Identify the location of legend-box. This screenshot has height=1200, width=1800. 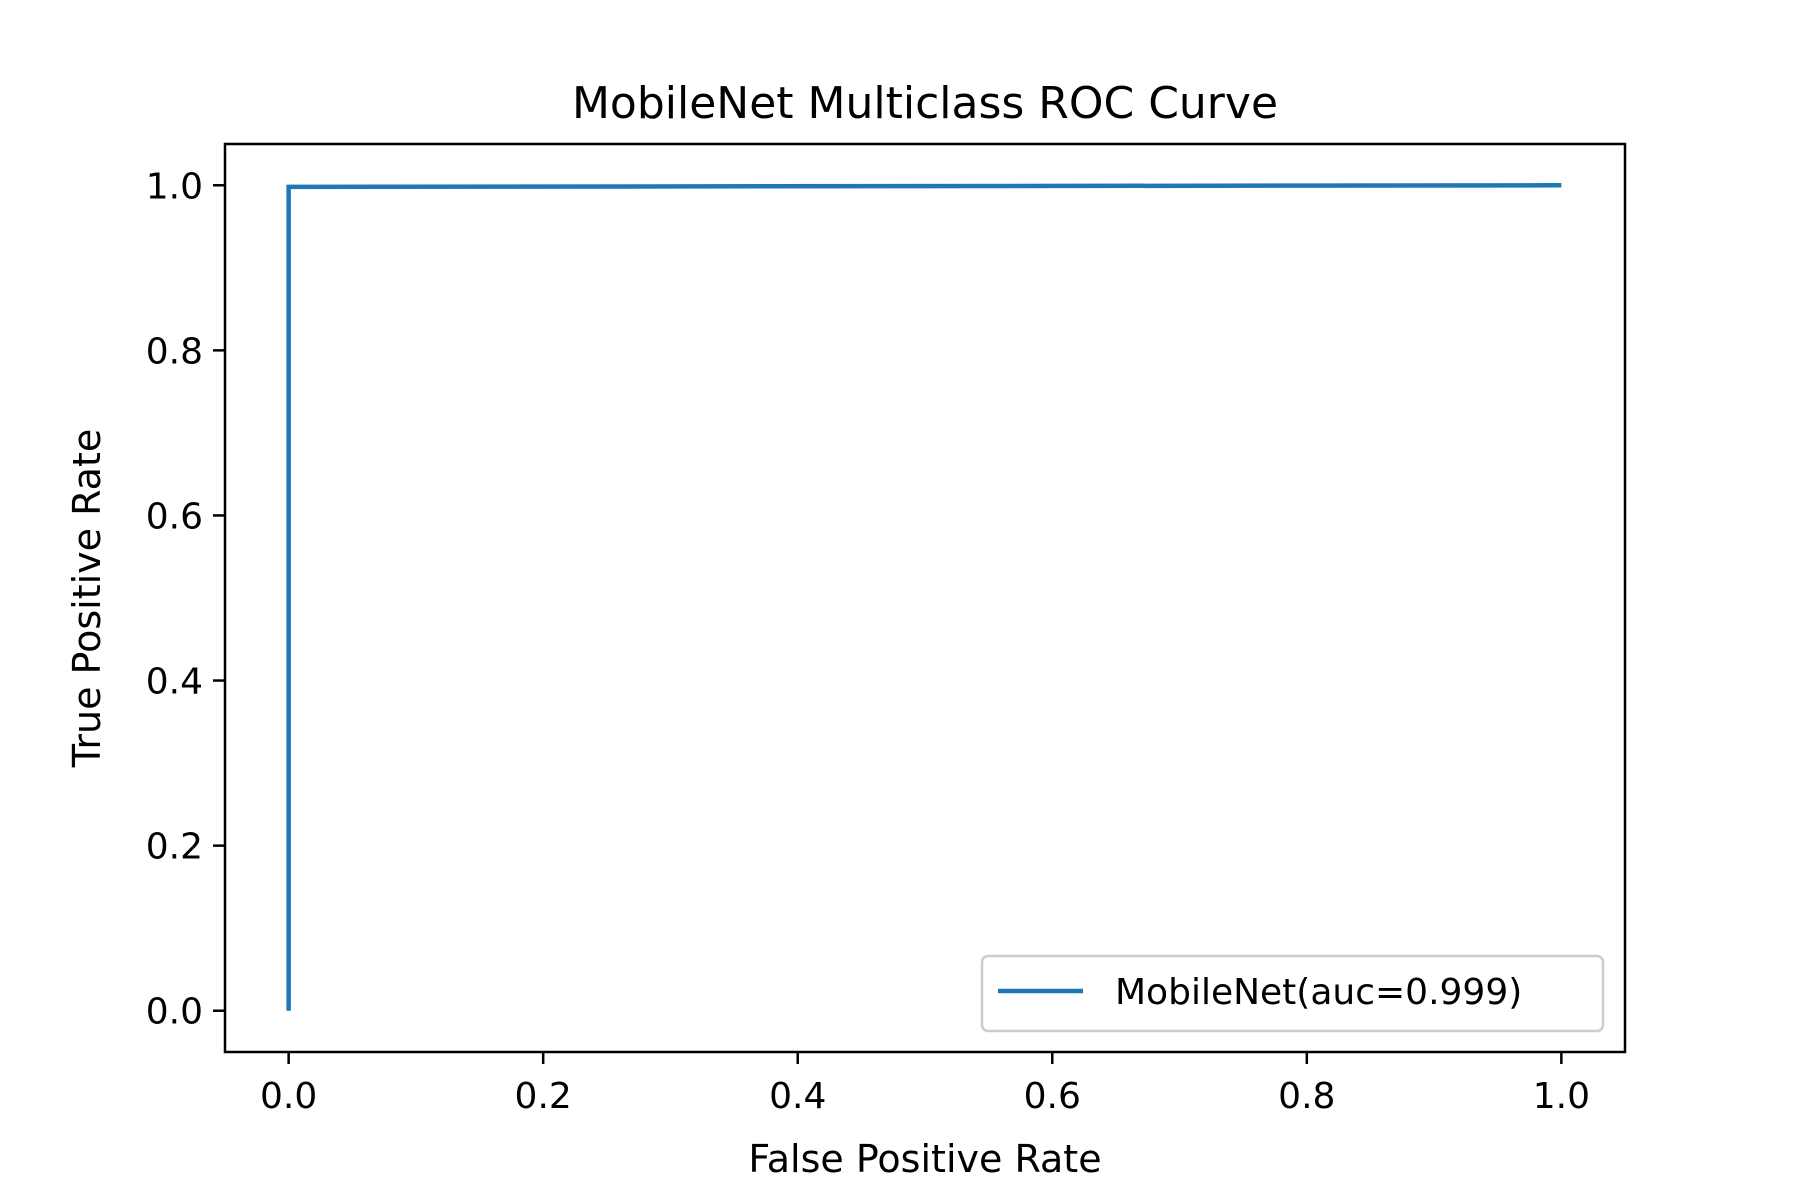
(1292, 993).